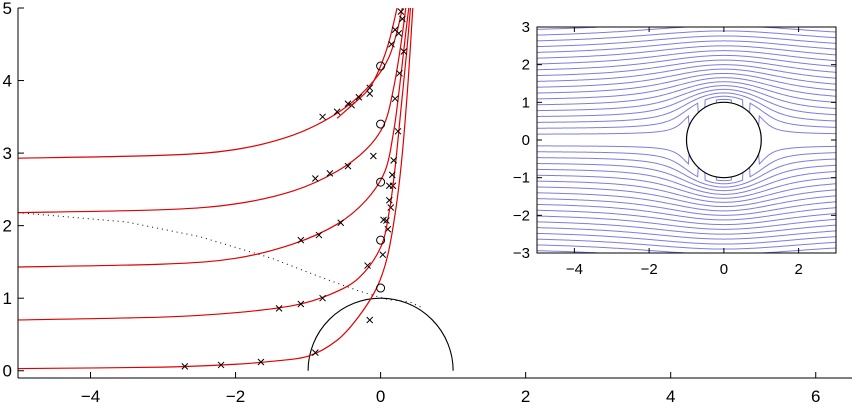 The width and height of the screenshot is (858, 413). I want to click on y-tick-label: 3, so click(7, 153).